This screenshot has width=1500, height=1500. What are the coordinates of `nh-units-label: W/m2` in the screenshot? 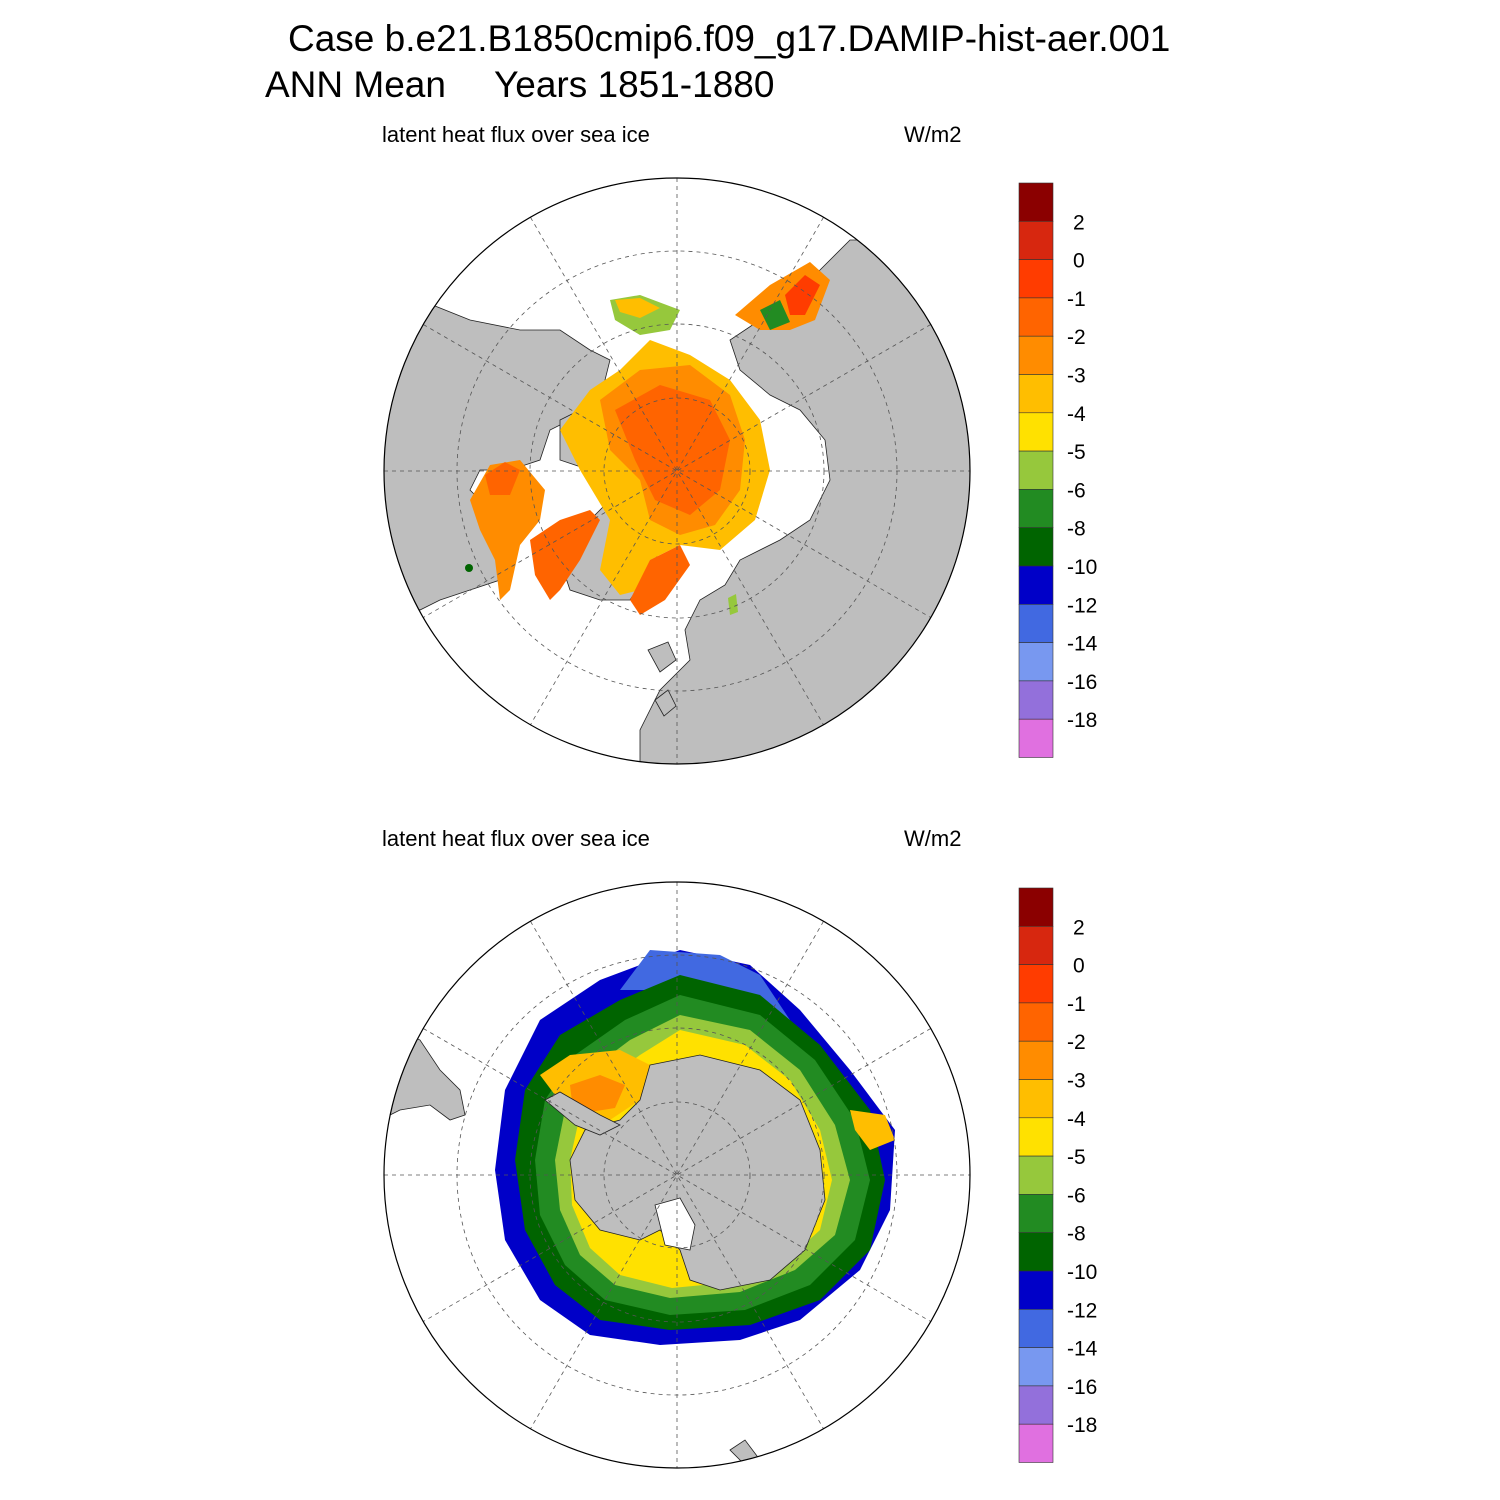 It's located at (933, 134).